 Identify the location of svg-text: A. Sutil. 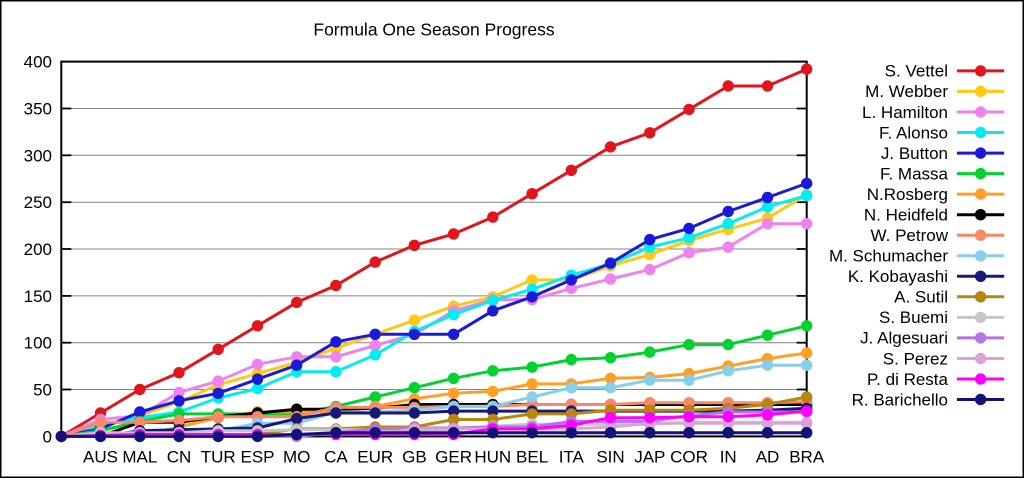
(921, 297).